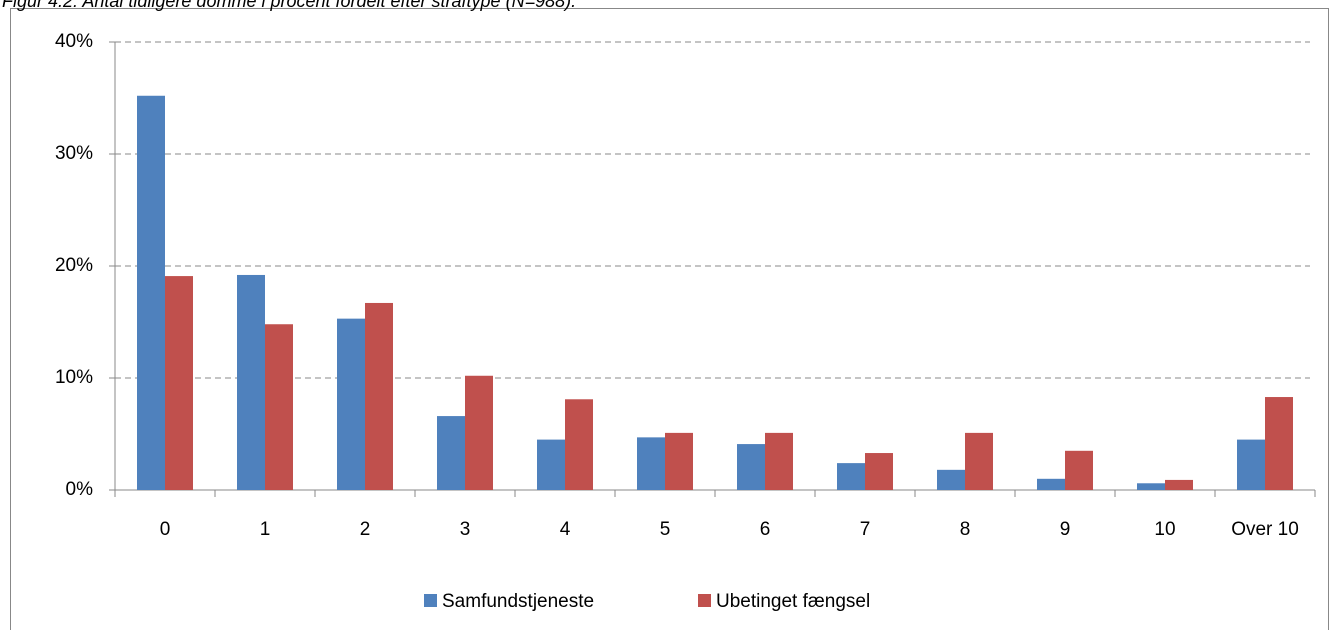 Image resolution: width=1331 pixels, height=630 pixels. Describe the element at coordinates (1065, 529) in the screenshot. I see `x-tick-label: 9` at that location.